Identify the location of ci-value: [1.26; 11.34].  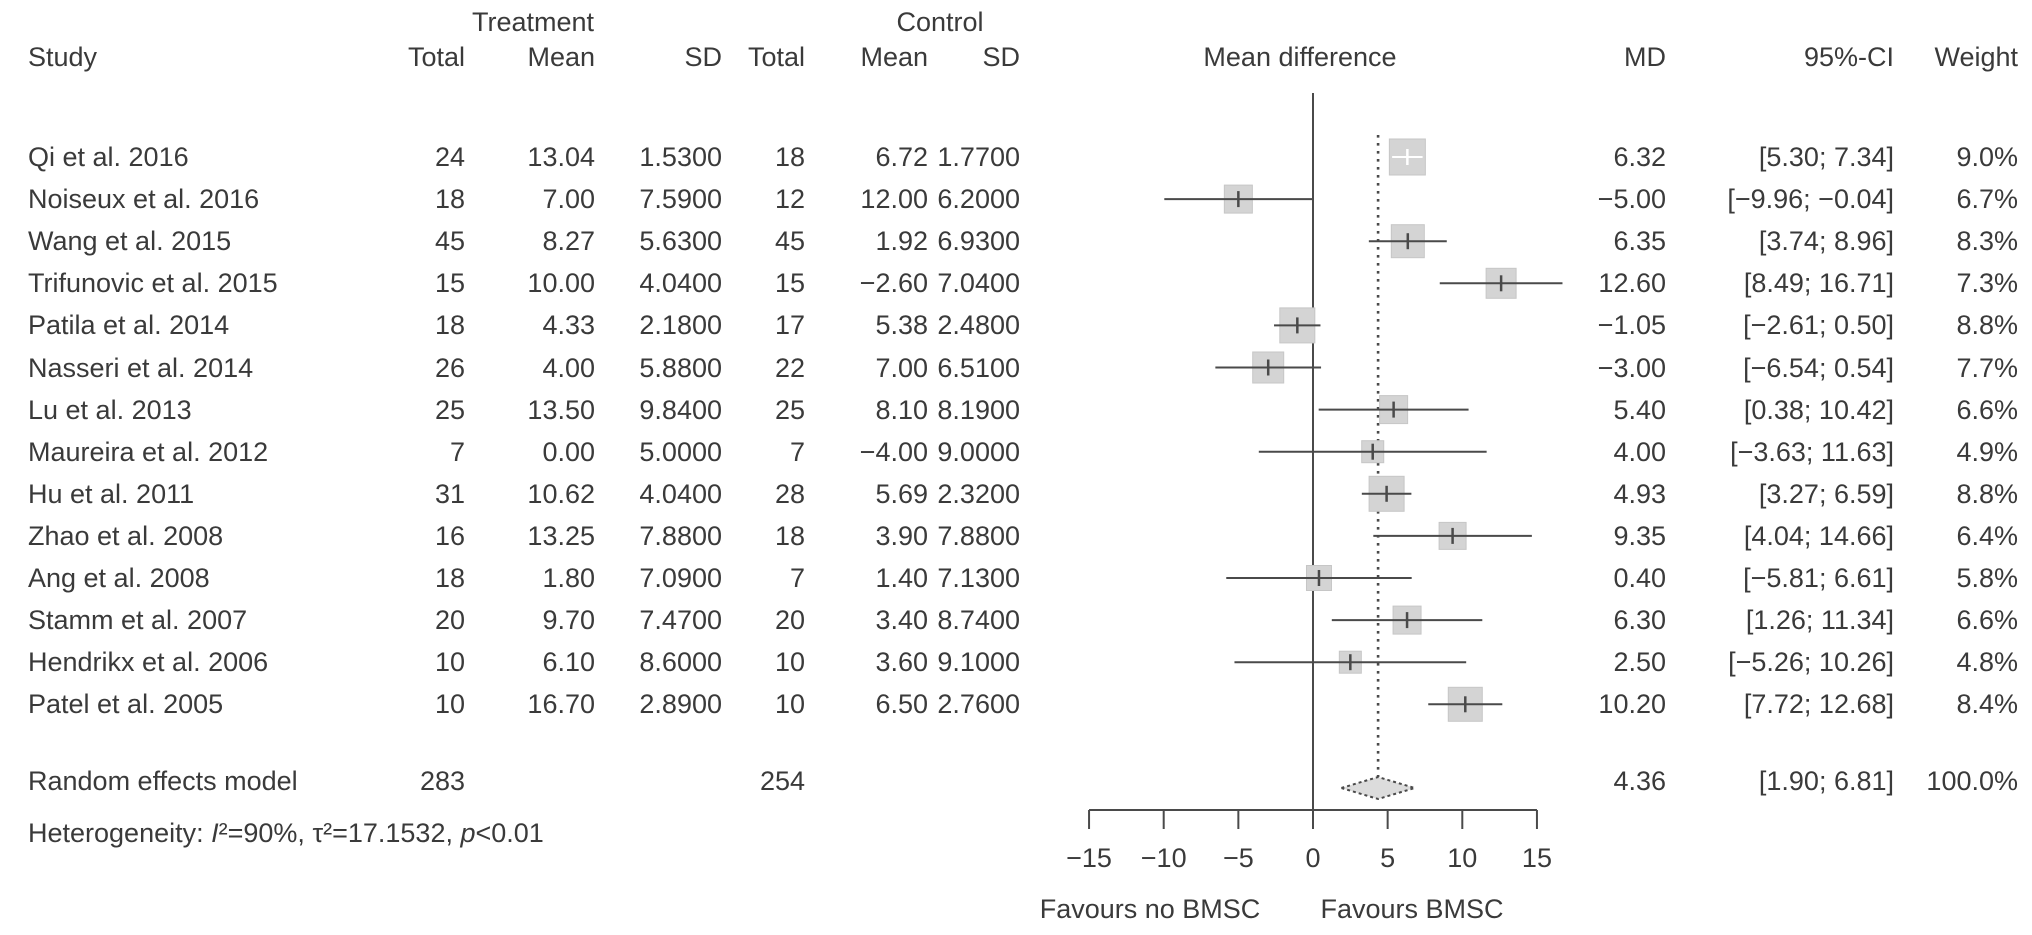
(1819, 620).